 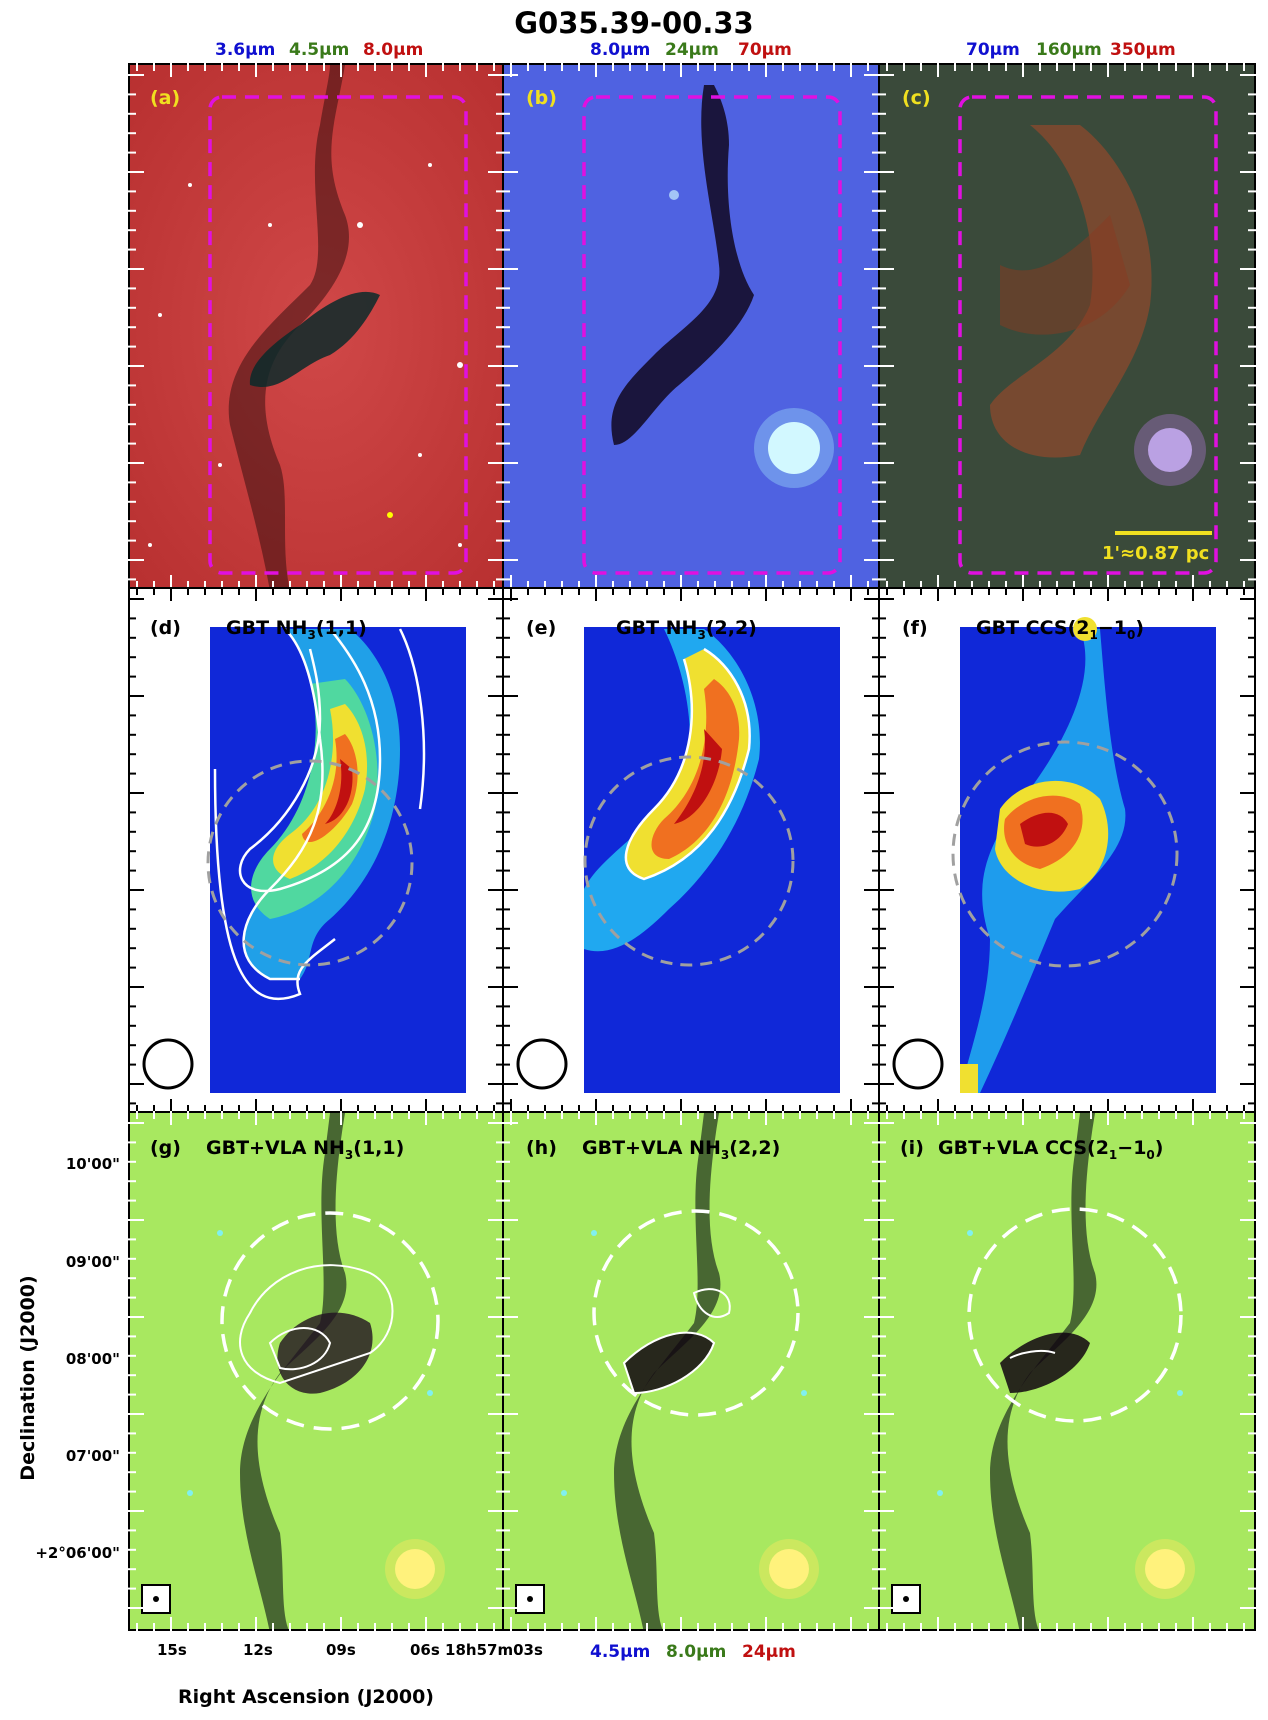 What do you see at coordinates (1143, 50) in the screenshot?
I see `band-label-c-red: 350μm` at bounding box center [1143, 50].